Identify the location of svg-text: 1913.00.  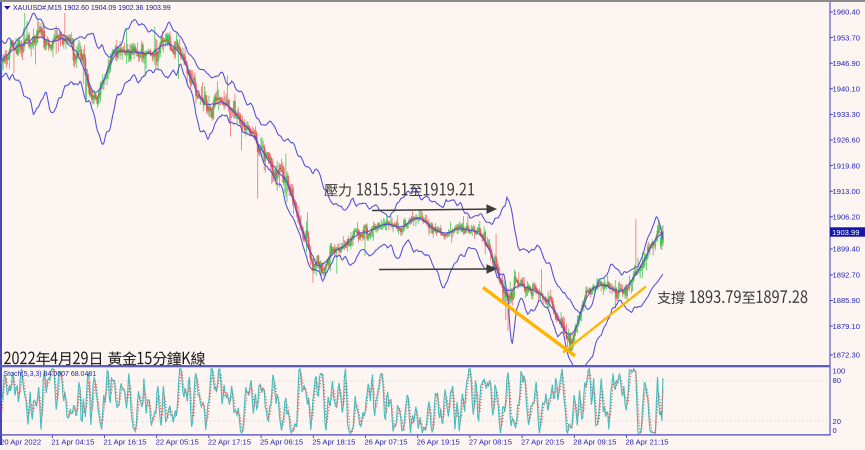
(846, 191).